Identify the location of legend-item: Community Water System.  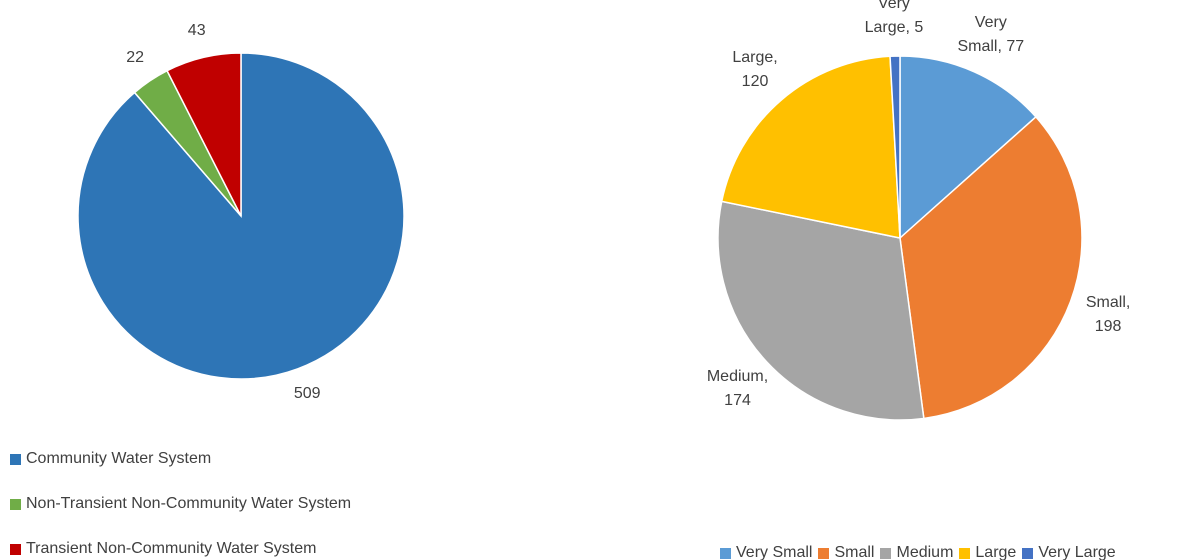
(110, 459).